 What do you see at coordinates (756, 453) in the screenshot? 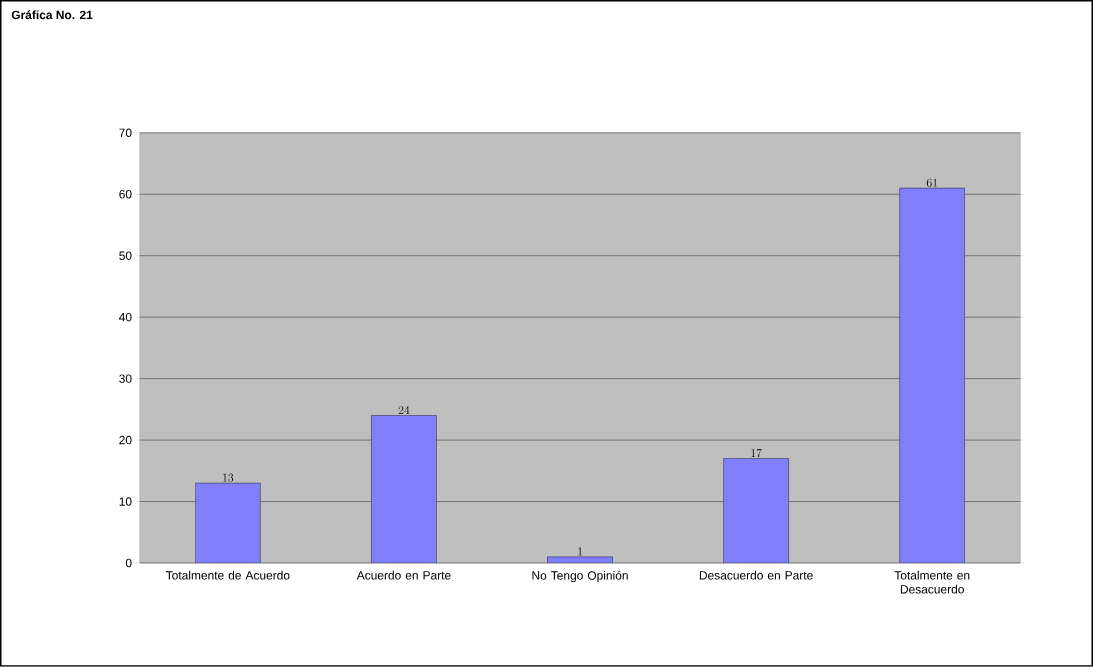
I see `data-label: 17` at bounding box center [756, 453].